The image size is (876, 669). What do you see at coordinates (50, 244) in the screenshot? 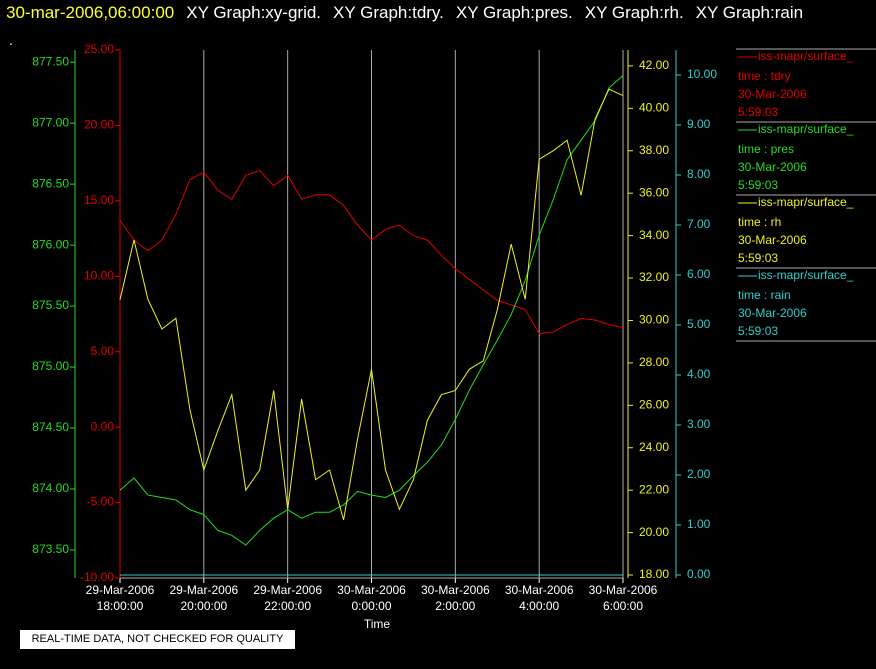
I see `y-tick-label: 876.00` at bounding box center [50, 244].